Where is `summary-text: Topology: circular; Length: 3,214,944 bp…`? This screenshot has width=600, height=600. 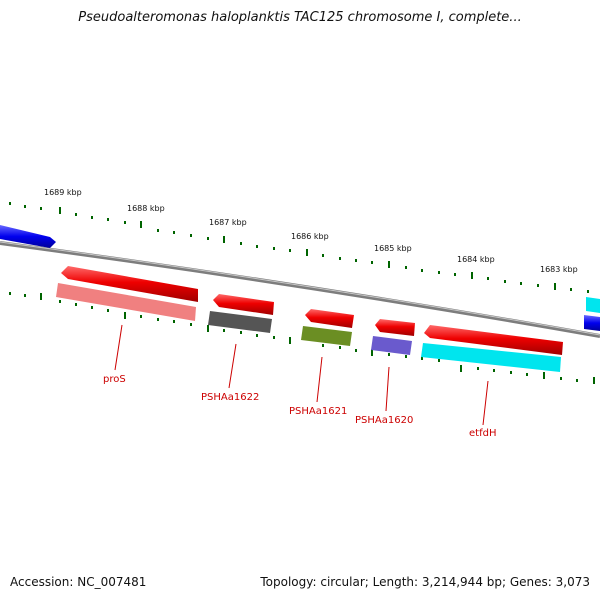 summary-text: Topology: circular; Length: 3,214,944 bp… is located at coordinates (425, 582).